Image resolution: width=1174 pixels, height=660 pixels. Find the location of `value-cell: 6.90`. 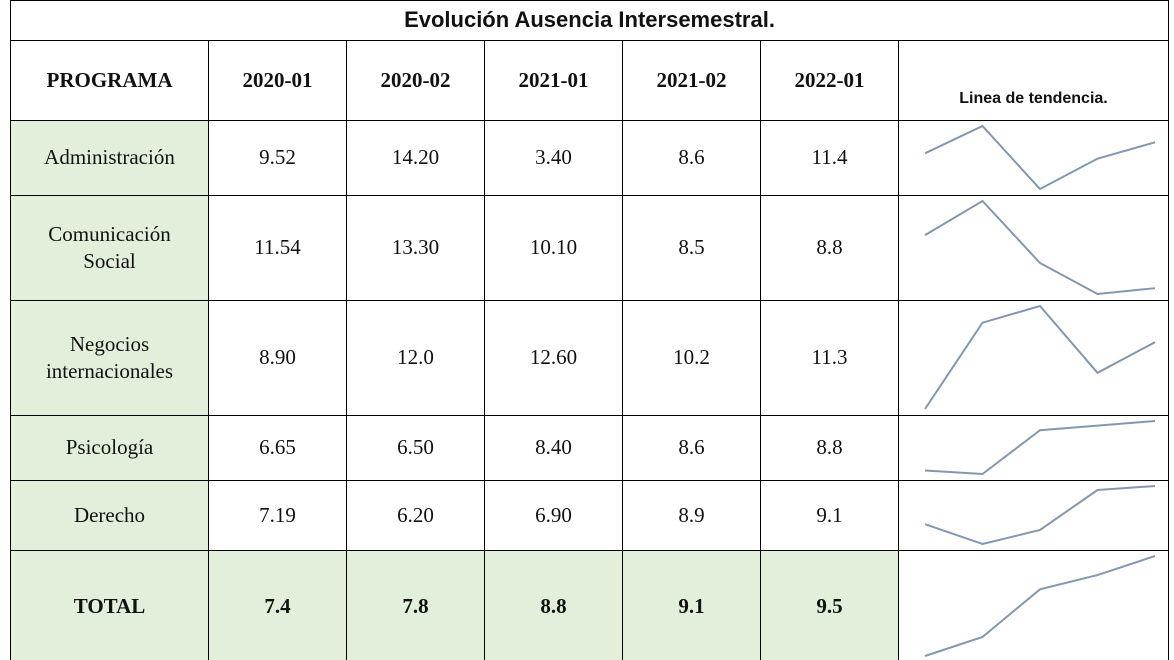

value-cell: 6.90 is located at coordinates (553, 515).